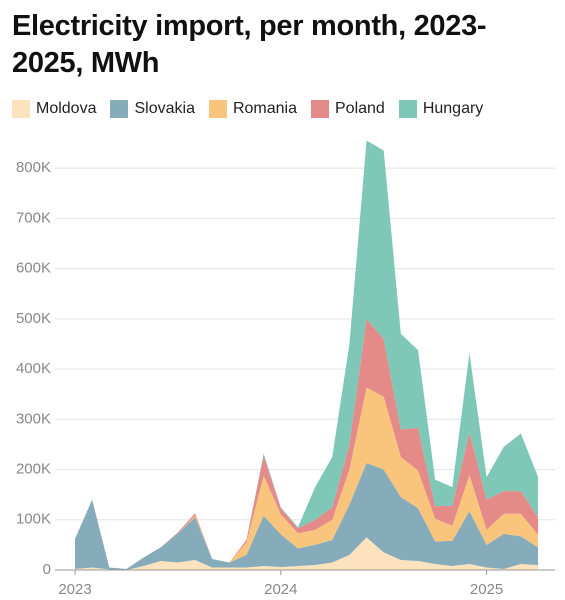 This screenshot has width=565, height=600. Describe the element at coordinates (164, 108) in the screenshot. I see `legend-label: Slovakia` at that location.